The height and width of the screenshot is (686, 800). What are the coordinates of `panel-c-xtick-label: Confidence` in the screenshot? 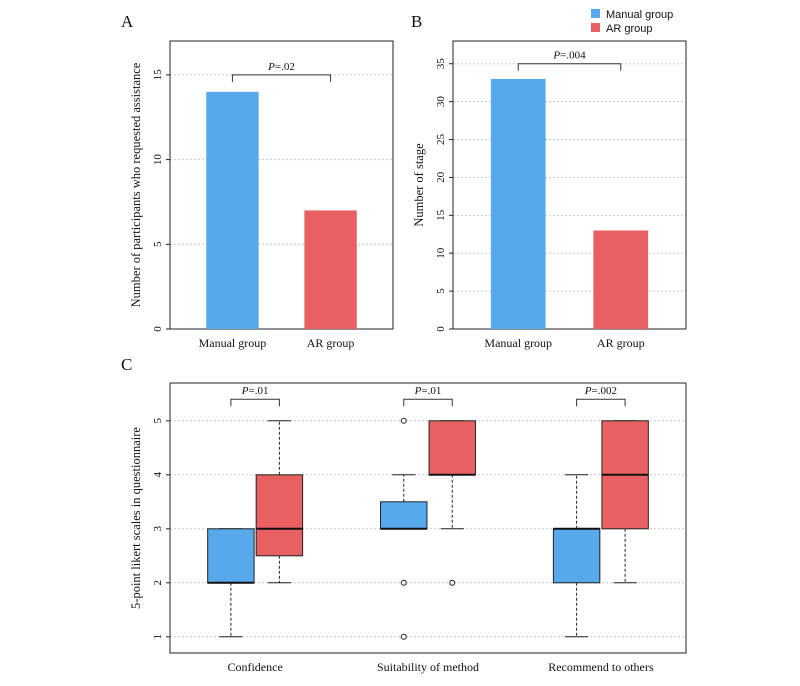 It's located at (254, 667).